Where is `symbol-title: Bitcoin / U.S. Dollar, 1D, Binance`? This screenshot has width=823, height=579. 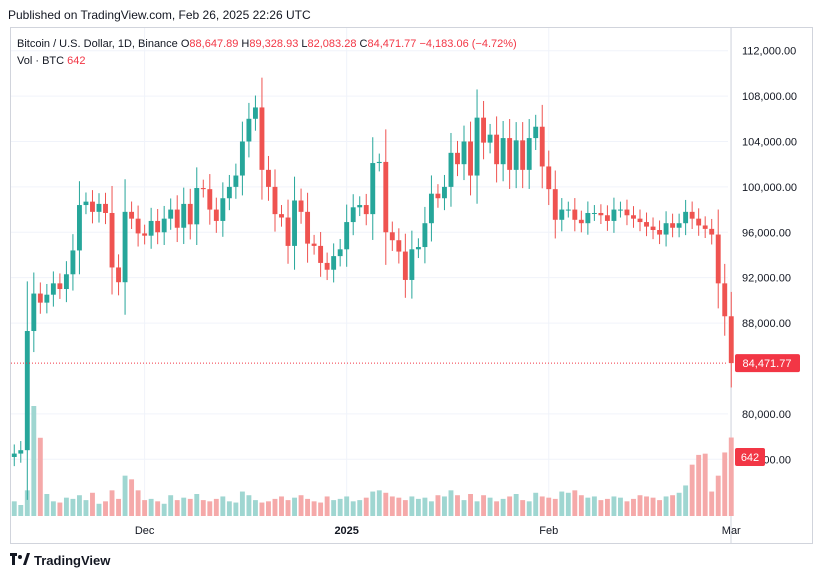 symbol-title: Bitcoin / U.S. Dollar, 1D, Binance is located at coordinates (97, 44).